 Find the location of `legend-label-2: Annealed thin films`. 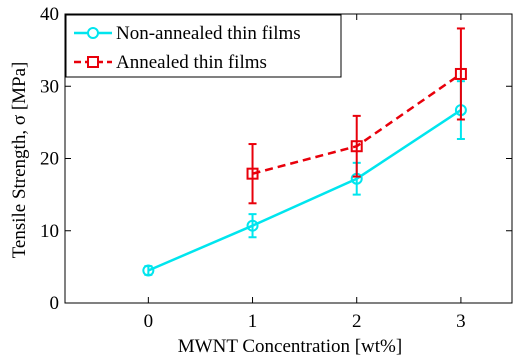

legend-label-2: Annealed thin films is located at coordinates (191, 62).